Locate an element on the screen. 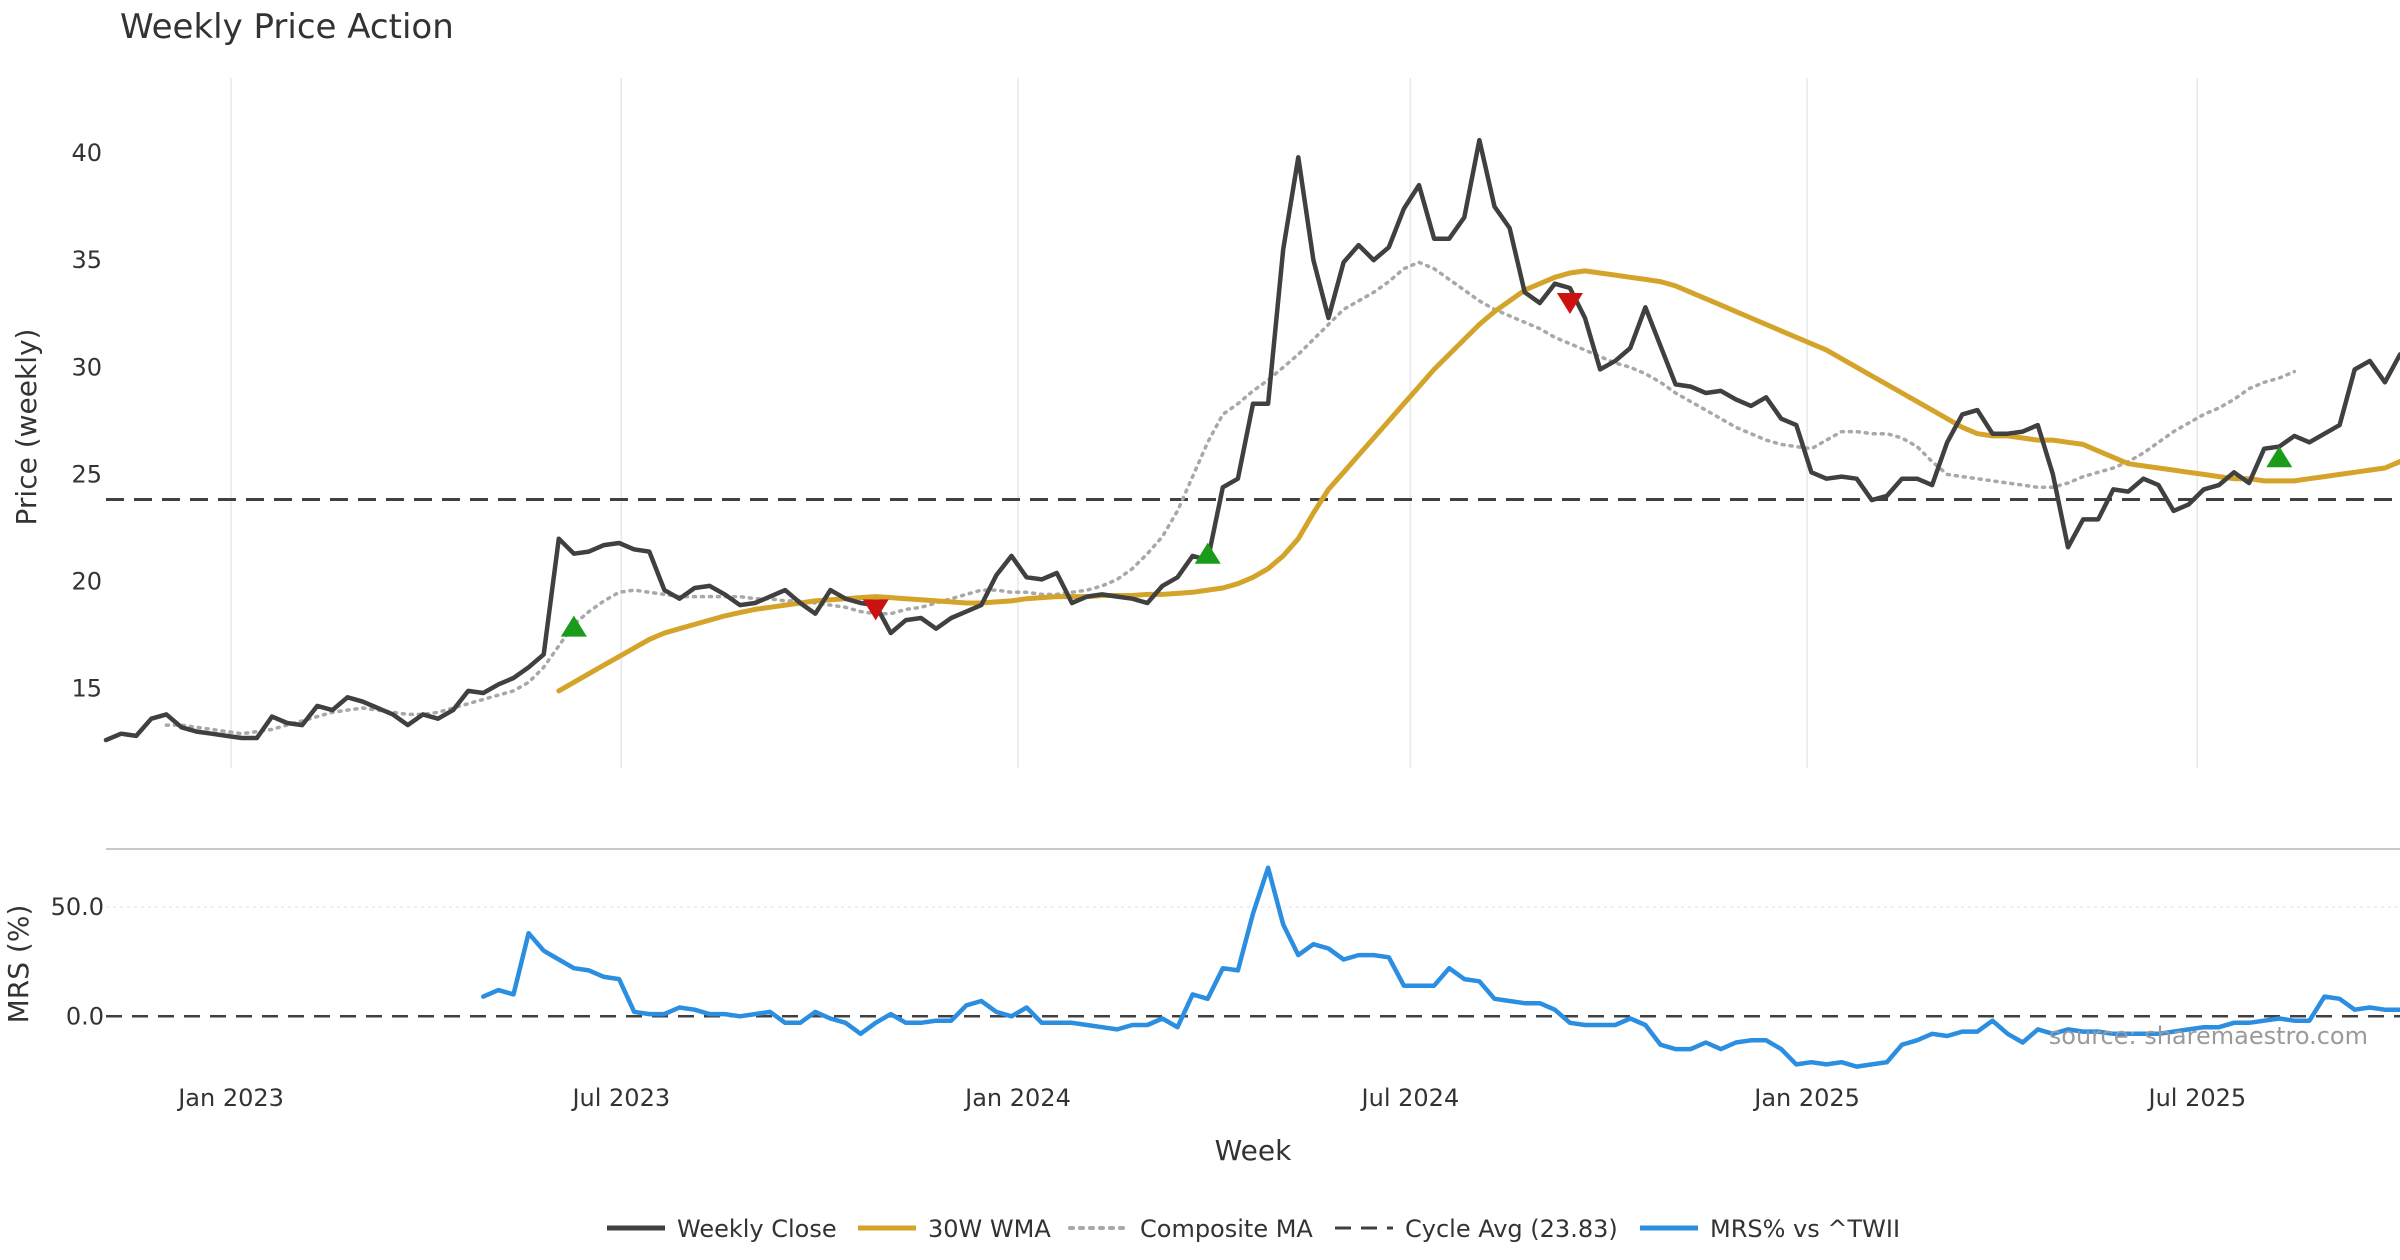 The image size is (2400, 1260). price-y-axis-label: Price (weekly) is located at coordinates (26, 427).